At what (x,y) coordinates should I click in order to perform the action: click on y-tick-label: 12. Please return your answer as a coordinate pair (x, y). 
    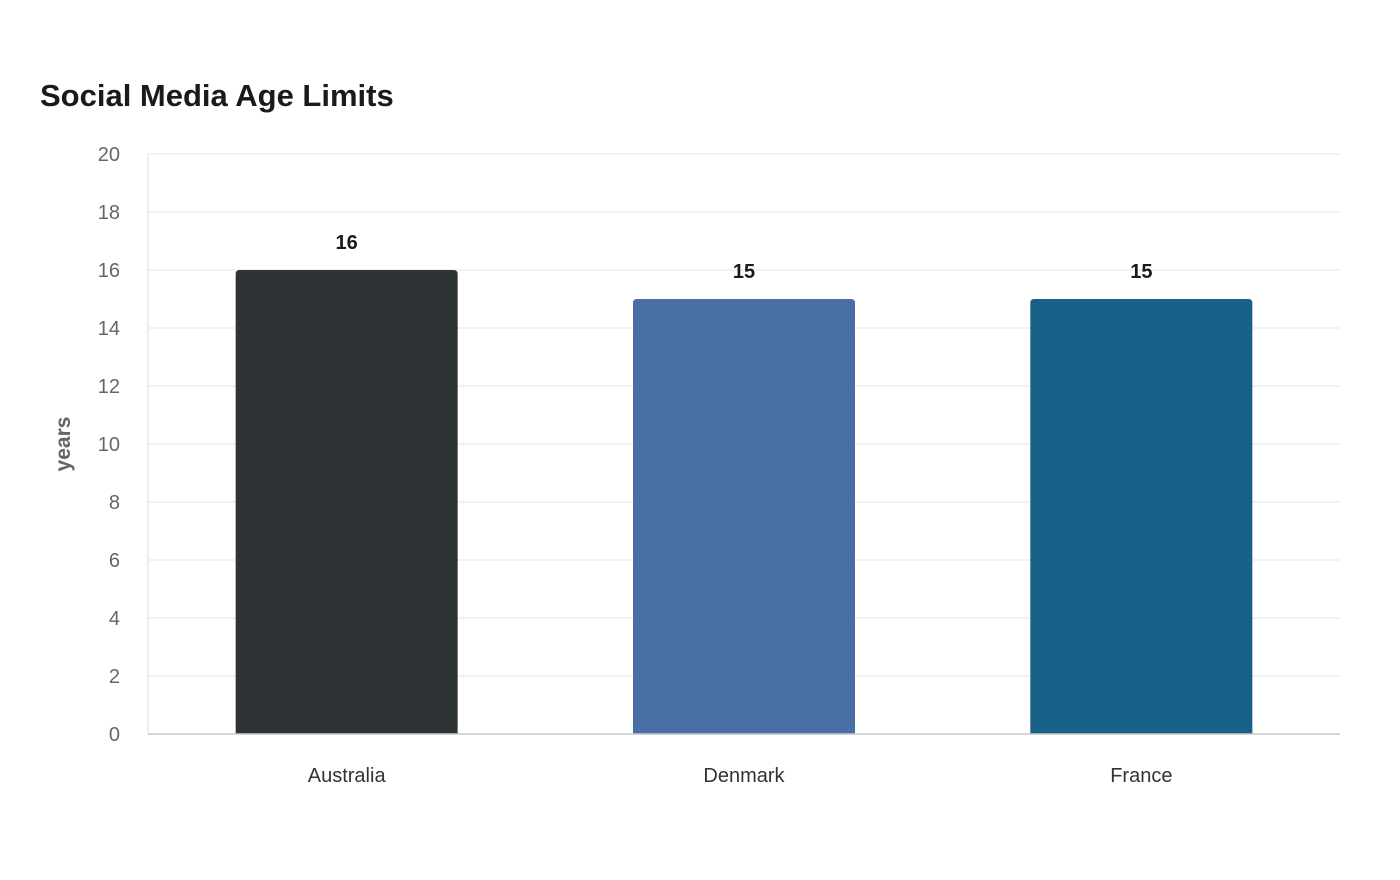
    Looking at the image, I should click on (109, 387).